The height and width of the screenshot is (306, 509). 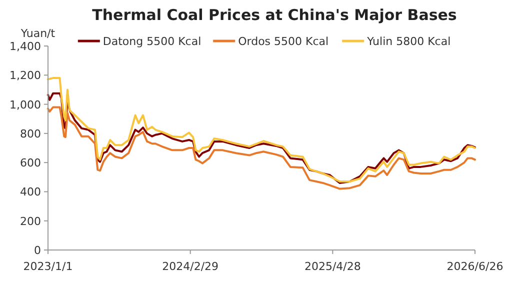 What do you see at coordinates (25, 105) in the screenshot?
I see `y-tick-label: 1,000` at bounding box center [25, 105].